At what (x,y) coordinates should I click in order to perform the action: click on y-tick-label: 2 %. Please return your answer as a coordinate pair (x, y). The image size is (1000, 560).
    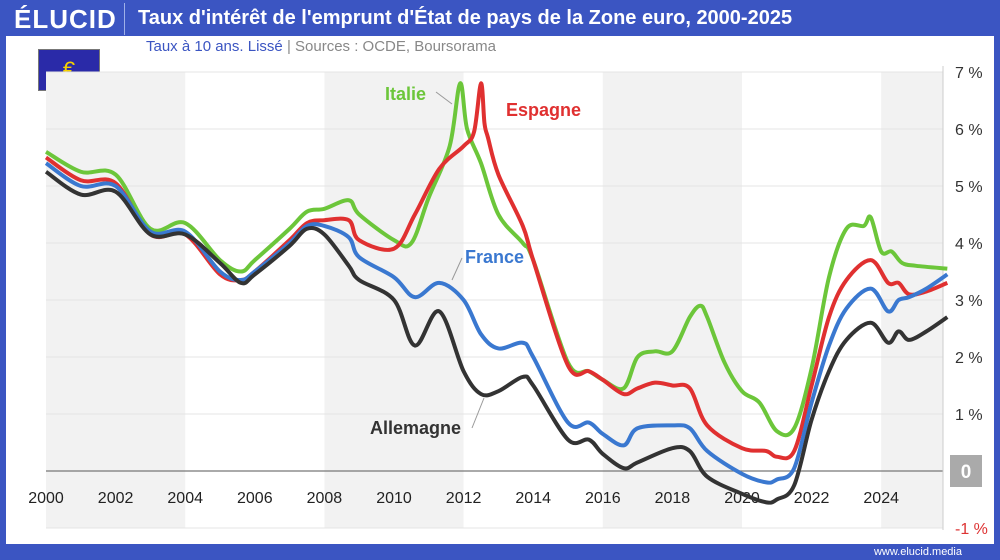
    Looking at the image, I should click on (969, 358).